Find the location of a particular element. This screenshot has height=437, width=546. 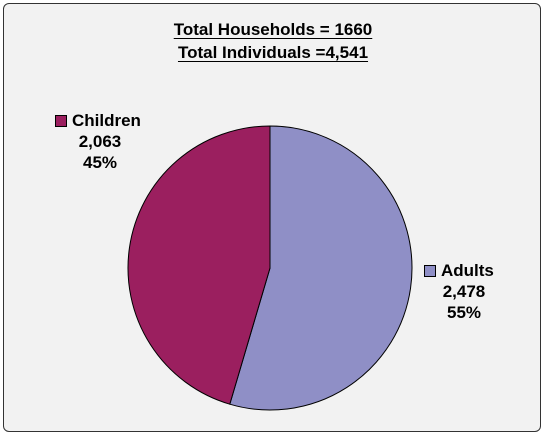

slice-name-adults: Adults is located at coordinates (467, 270).